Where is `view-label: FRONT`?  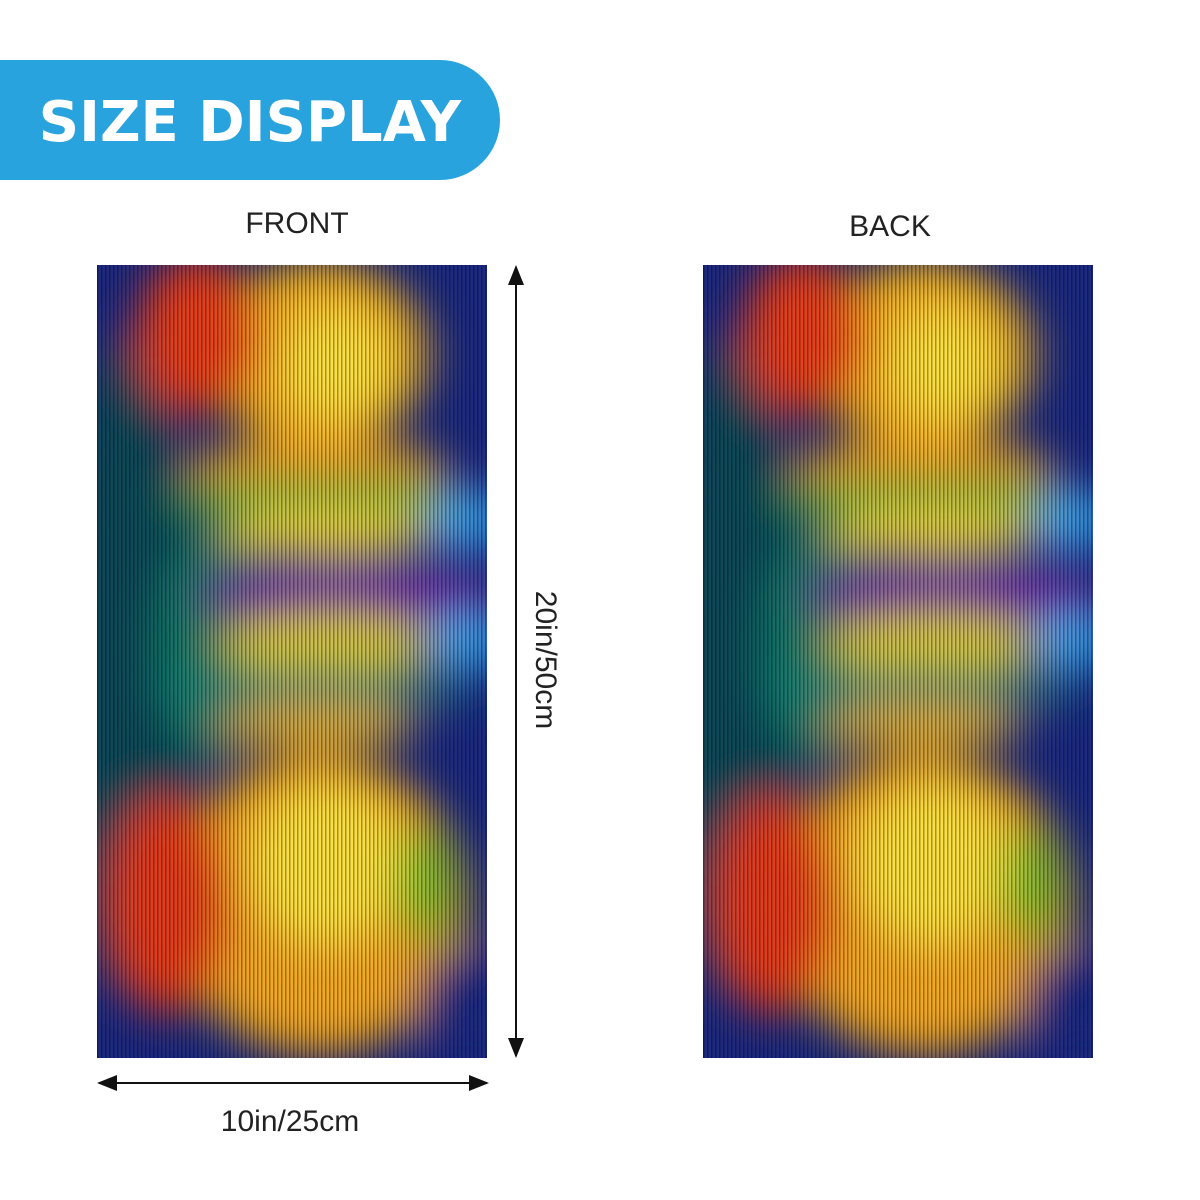 view-label: FRONT is located at coordinates (296, 223).